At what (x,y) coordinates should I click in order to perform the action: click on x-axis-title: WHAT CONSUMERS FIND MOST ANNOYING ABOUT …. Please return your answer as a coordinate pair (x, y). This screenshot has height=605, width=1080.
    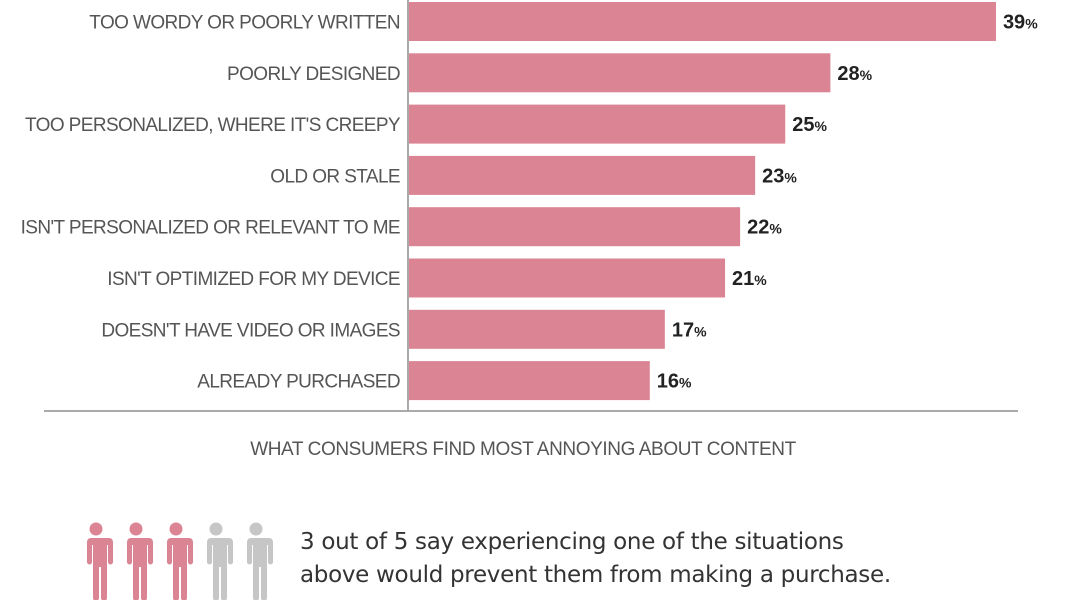
    Looking at the image, I should click on (523, 449).